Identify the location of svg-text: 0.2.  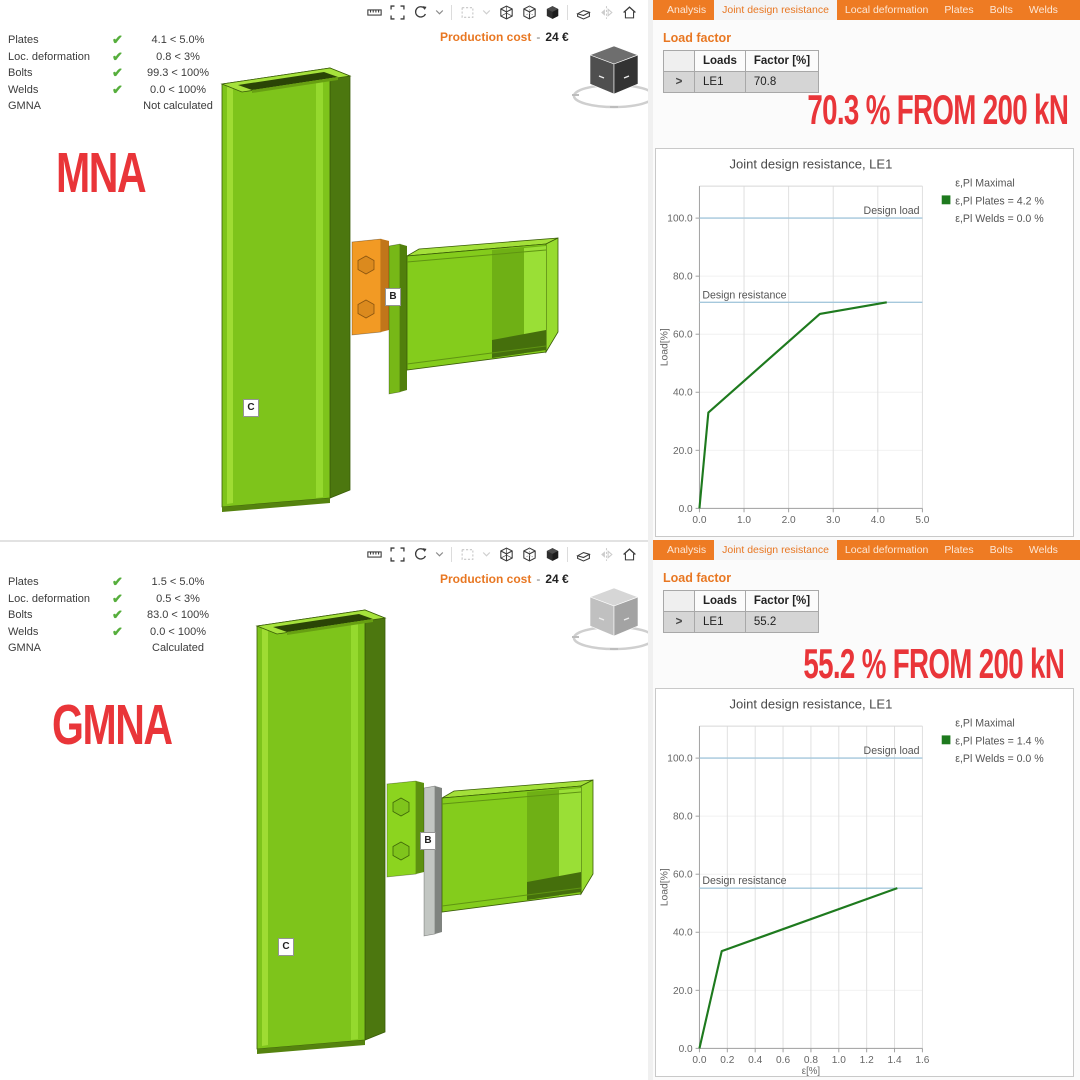
(727, 1060).